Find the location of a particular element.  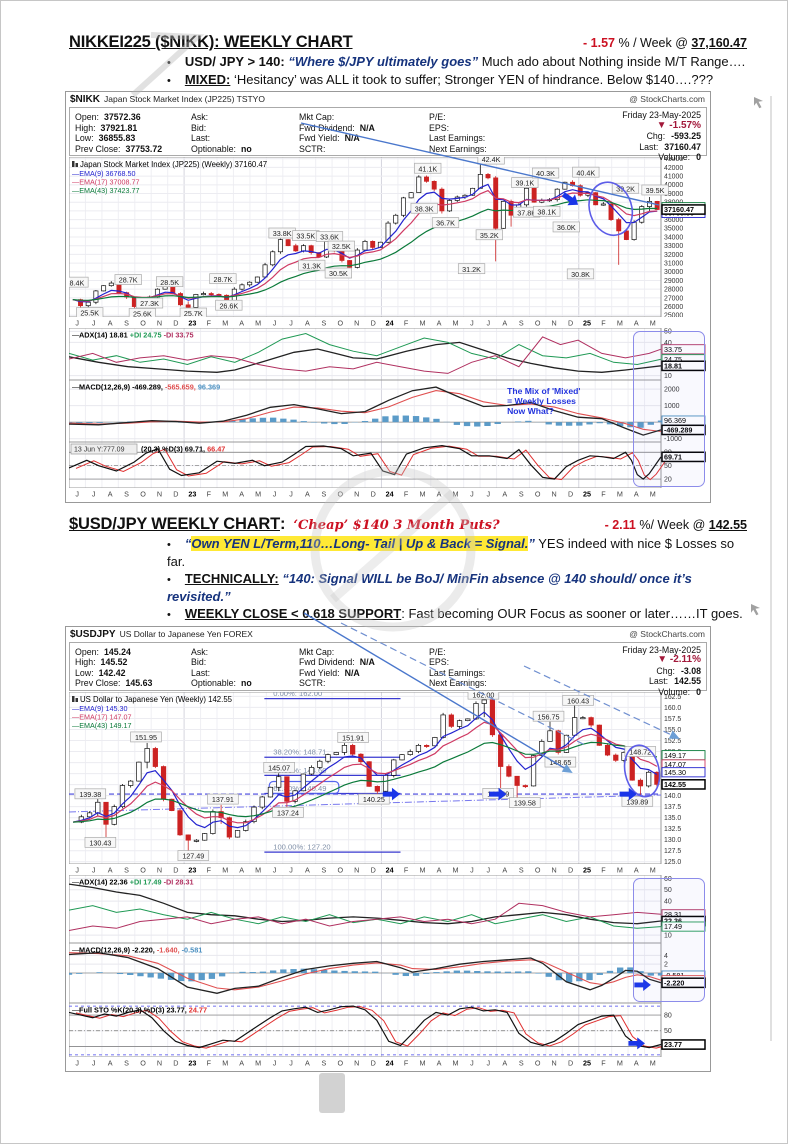

quote-field: Prev Close: 37753.72 is located at coordinates (119, 148).